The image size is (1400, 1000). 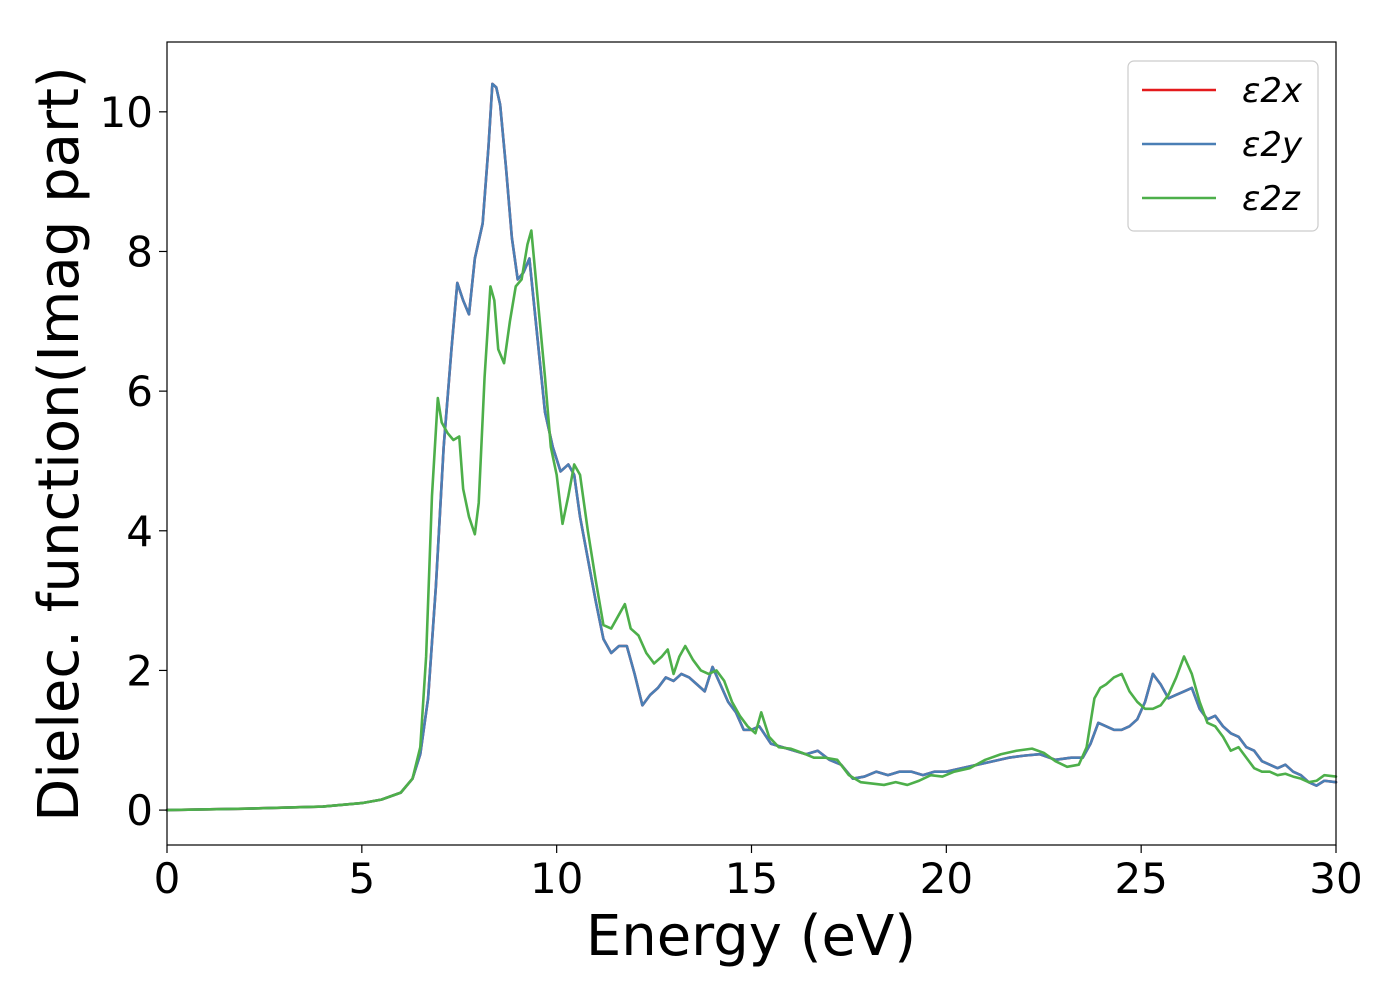 I want to click on x-tick-label: 0, so click(x=167, y=878).